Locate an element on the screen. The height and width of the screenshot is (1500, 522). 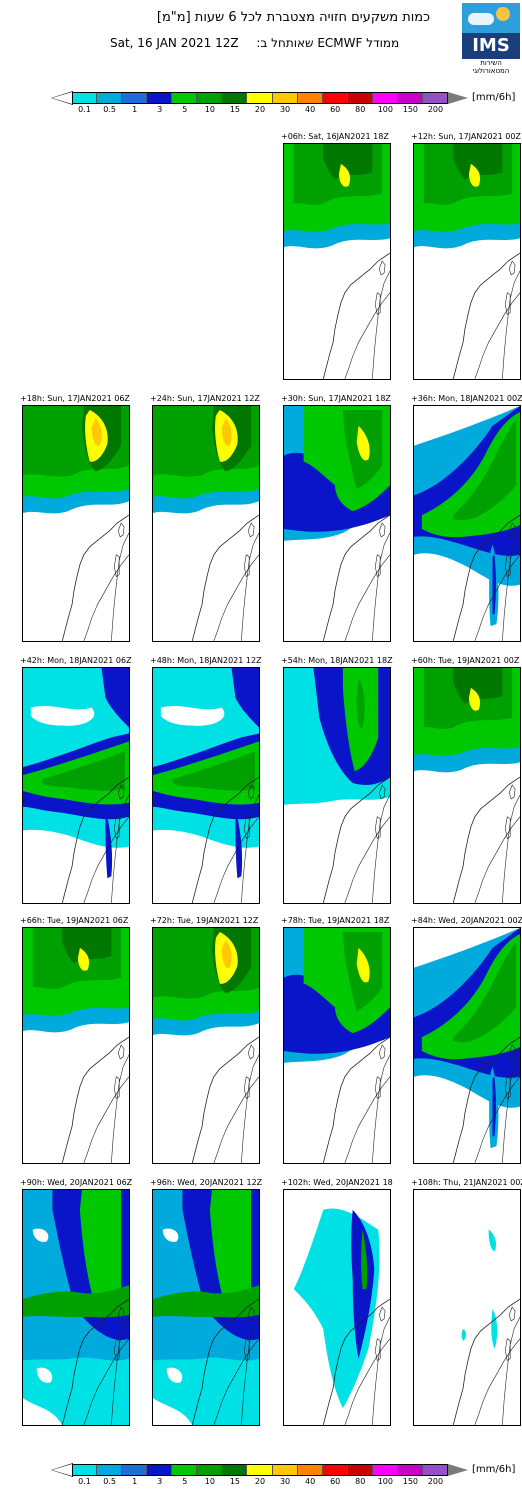
colorbar-bottom-tick-label: 20 is located at coordinates (260, 1481).